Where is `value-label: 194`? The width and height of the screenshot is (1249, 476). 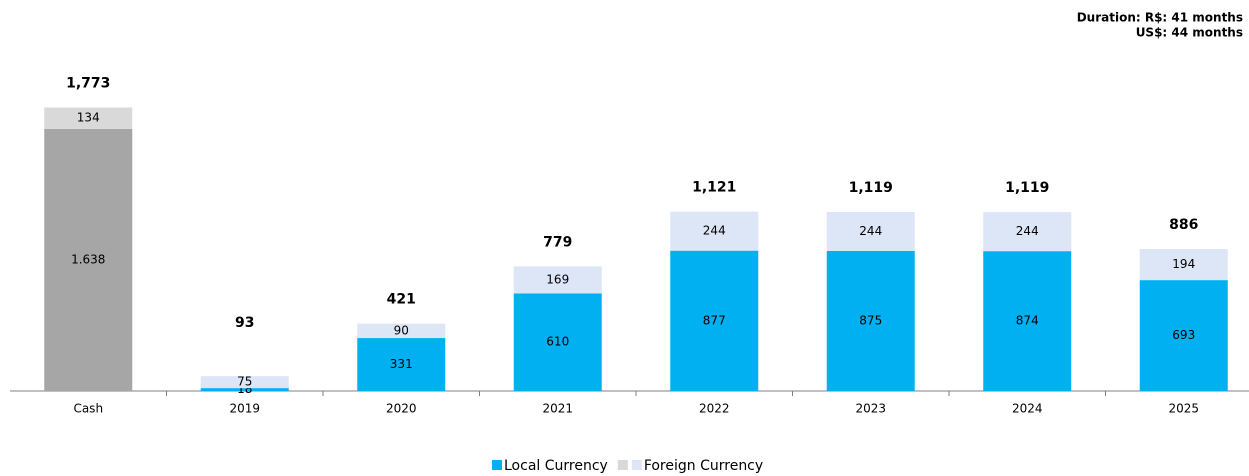 value-label: 194 is located at coordinates (1183, 264).